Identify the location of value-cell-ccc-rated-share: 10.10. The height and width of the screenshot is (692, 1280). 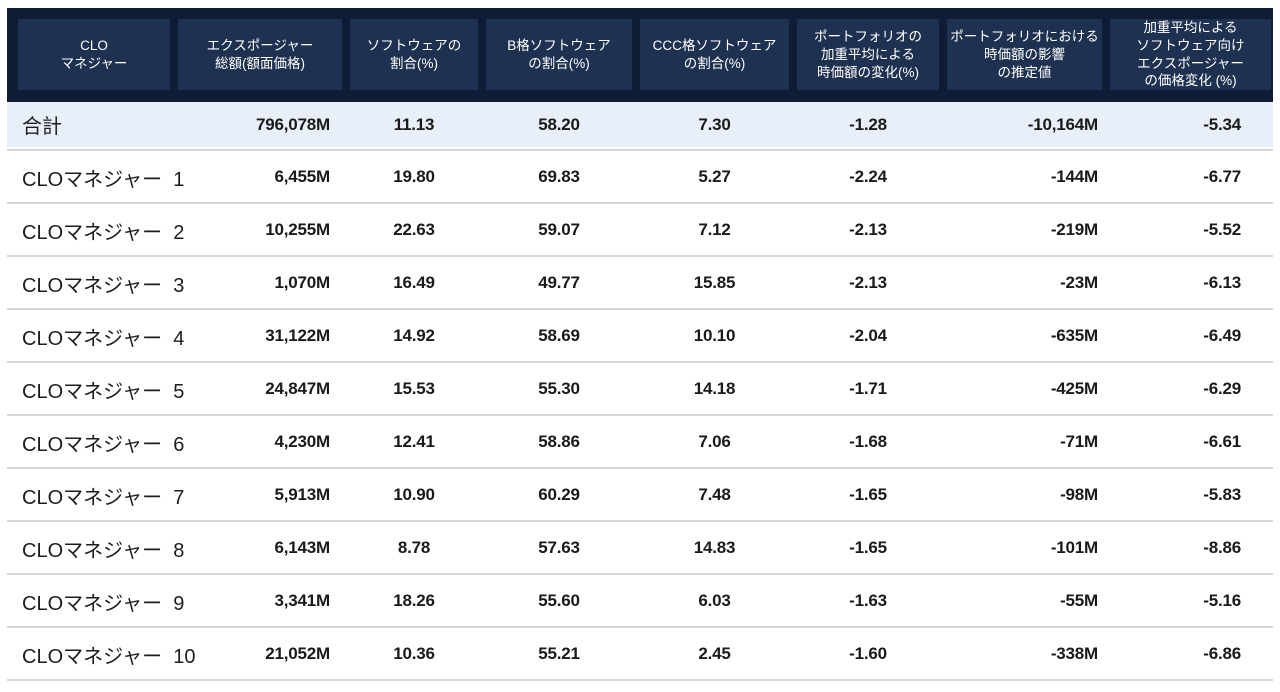
(714, 336).